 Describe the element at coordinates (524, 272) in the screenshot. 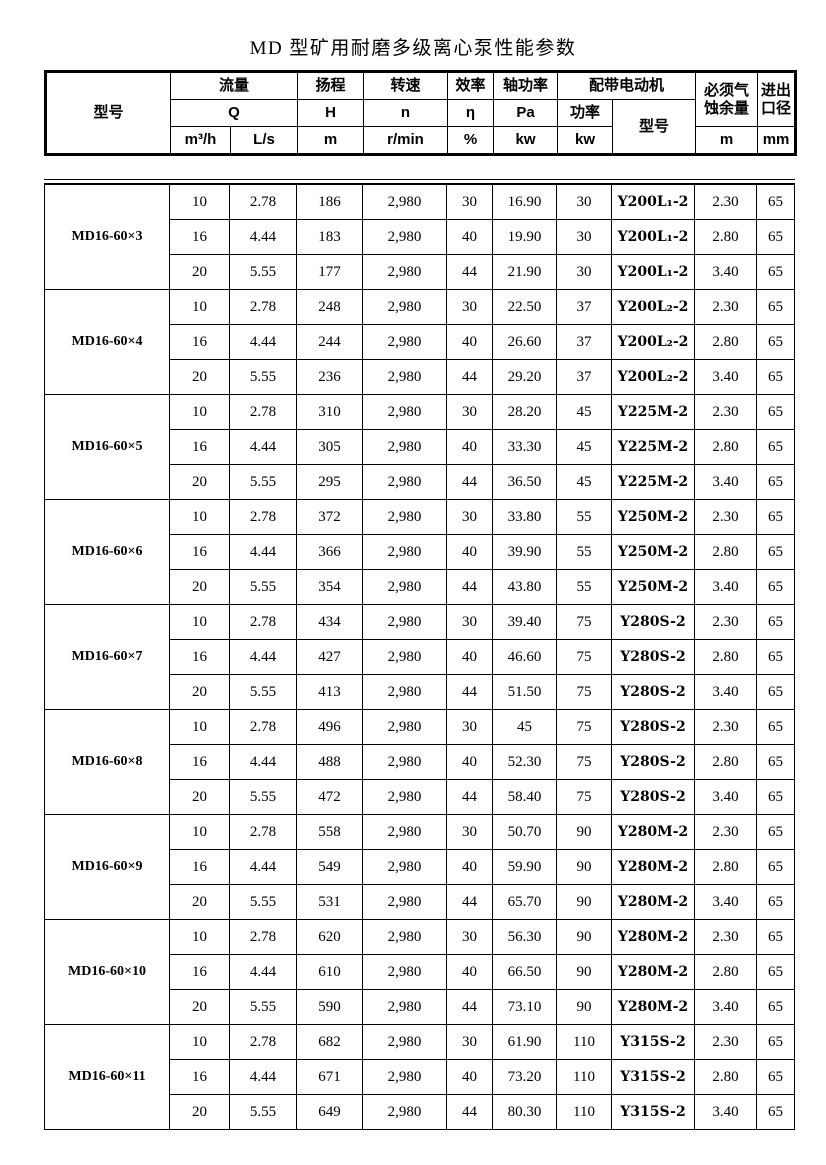

I see `shaft-power-cell: 21.90` at that location.